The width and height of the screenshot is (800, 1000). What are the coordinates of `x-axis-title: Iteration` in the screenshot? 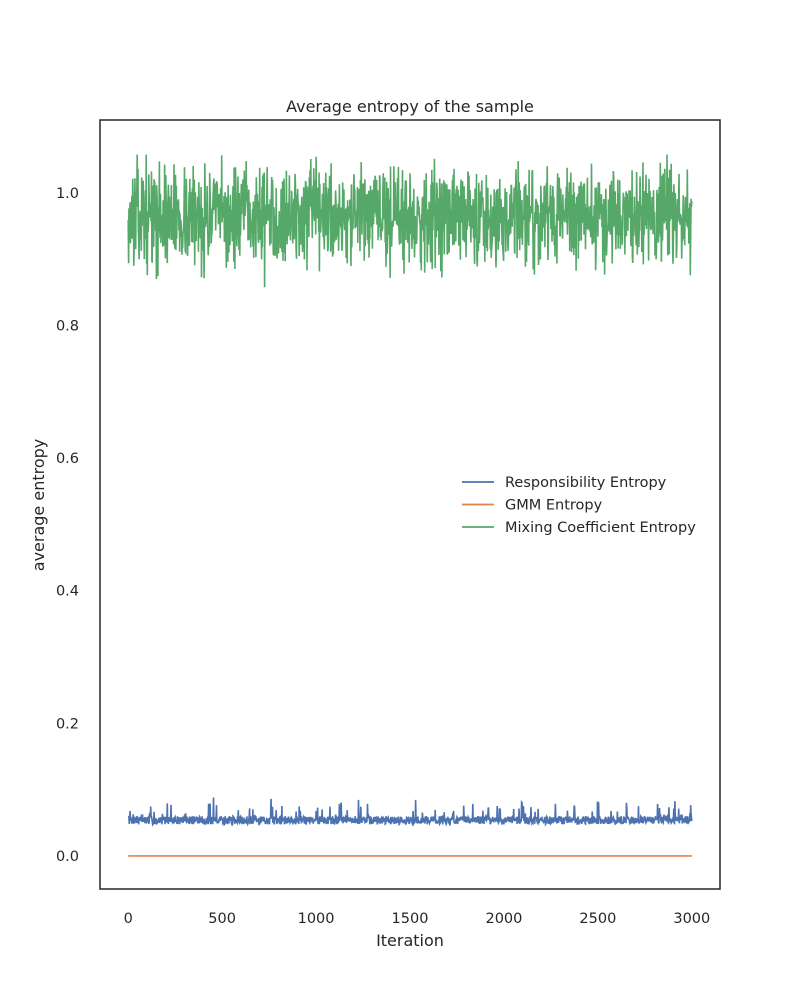 It's located at (410, 940).